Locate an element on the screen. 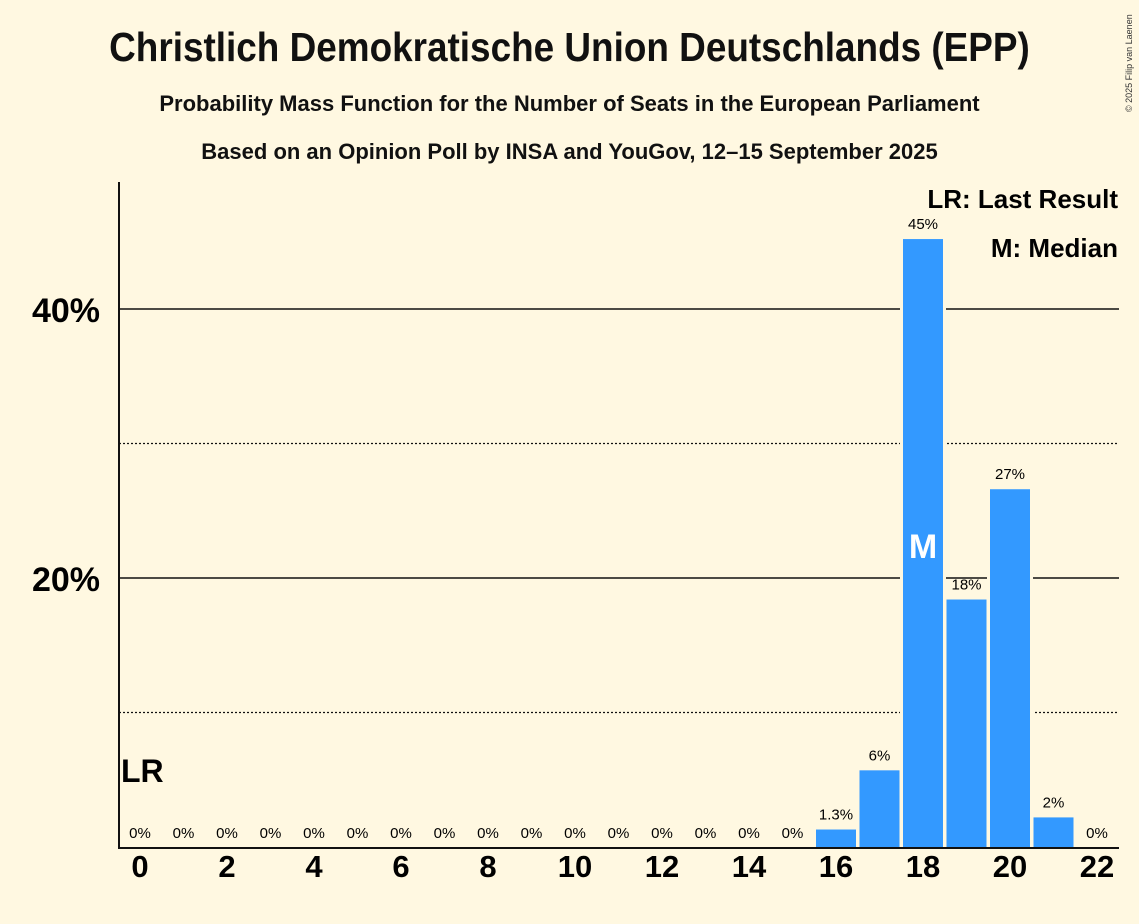 This screenshot has width=1139, height=924. x-tick-label: 10 is located at coordinates (575, 866).